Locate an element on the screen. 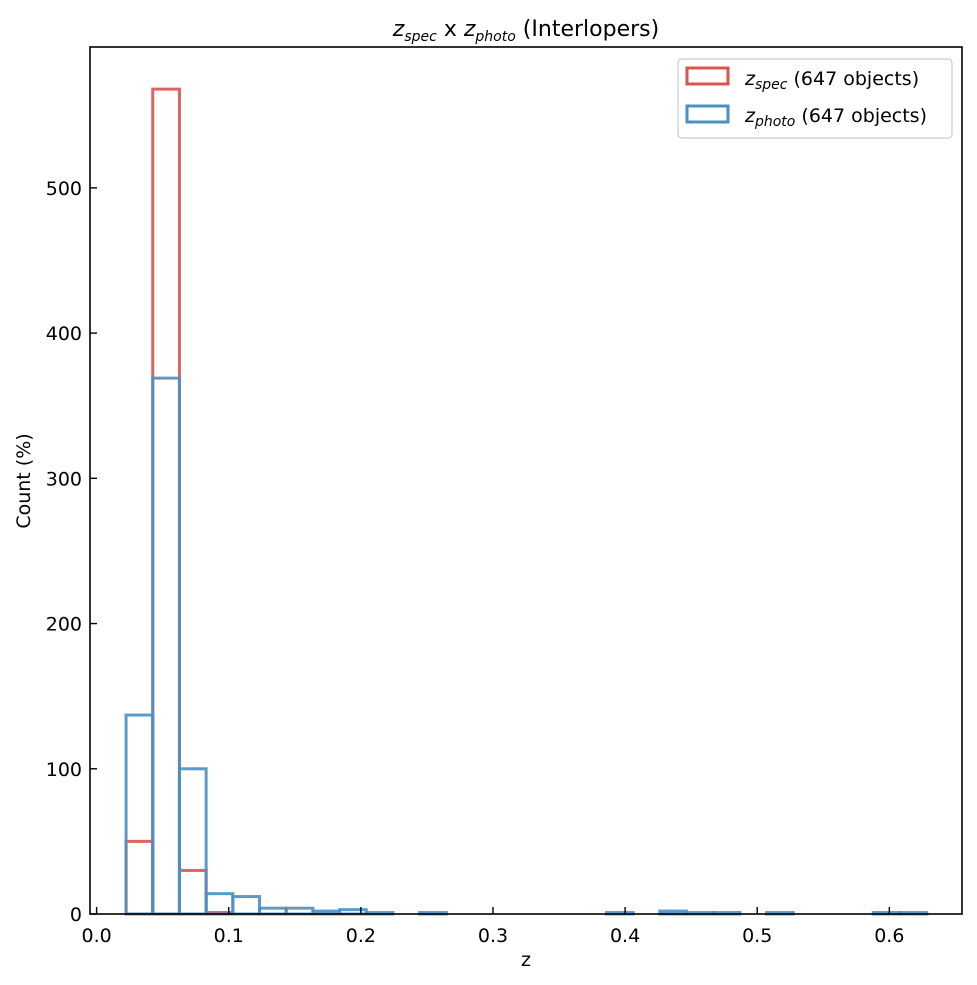 Image resolution: width=977 pixels, height=985 pixels. y-tick-label: 300 is located at coordinates (64, 479).